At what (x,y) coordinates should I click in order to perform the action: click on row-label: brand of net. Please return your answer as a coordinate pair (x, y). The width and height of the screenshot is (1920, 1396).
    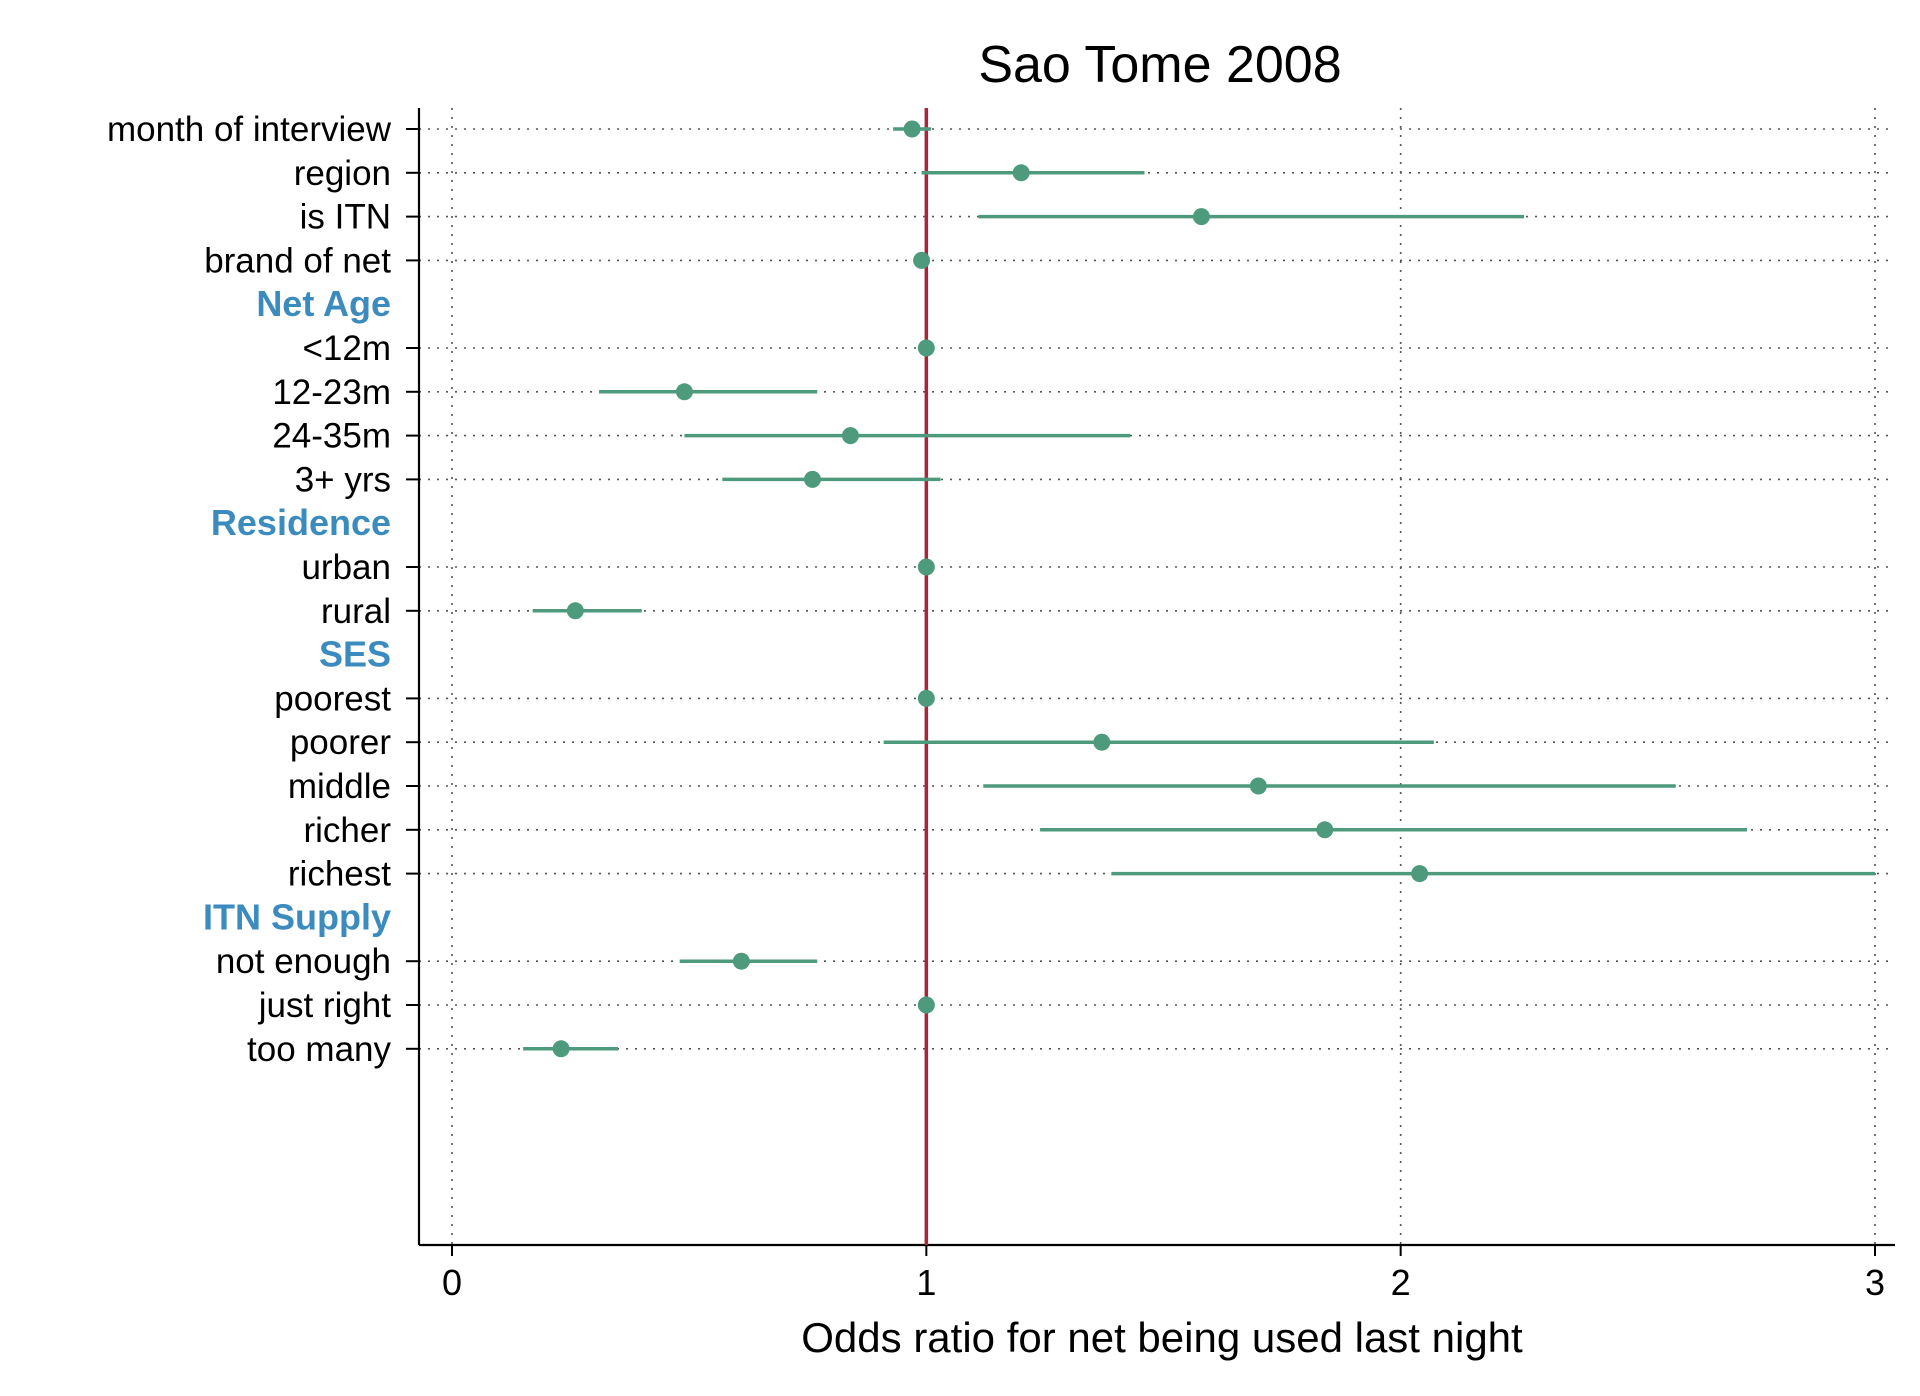
    Looking at the image, I should click on (297, 260).